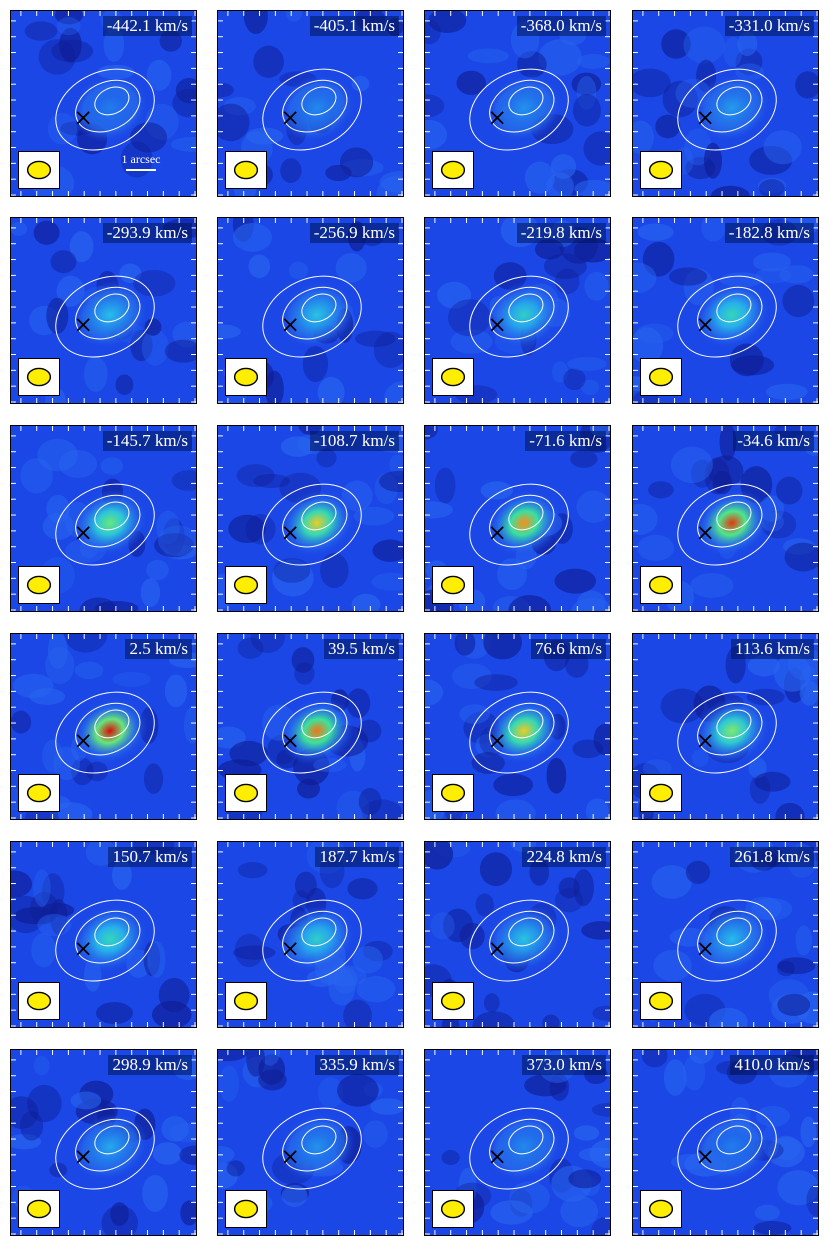 The width and height of the screenshot is (830, 1246). I want to click on channel-panel: 335.9 km/s, so click(310, 1142).